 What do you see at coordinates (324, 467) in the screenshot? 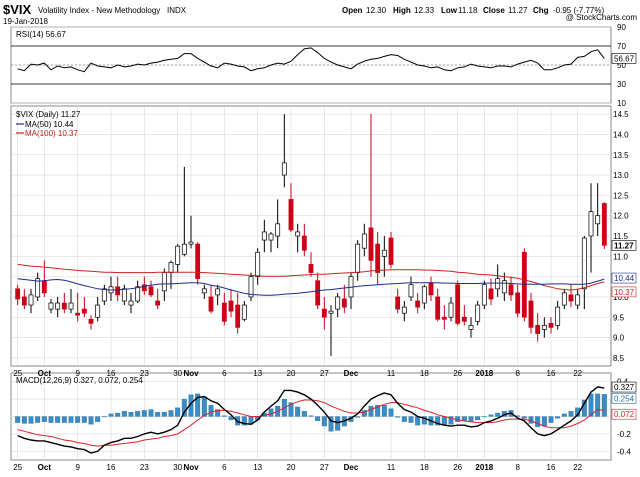
I see `x-label-macd: 27` at bounding box center [324, 467].